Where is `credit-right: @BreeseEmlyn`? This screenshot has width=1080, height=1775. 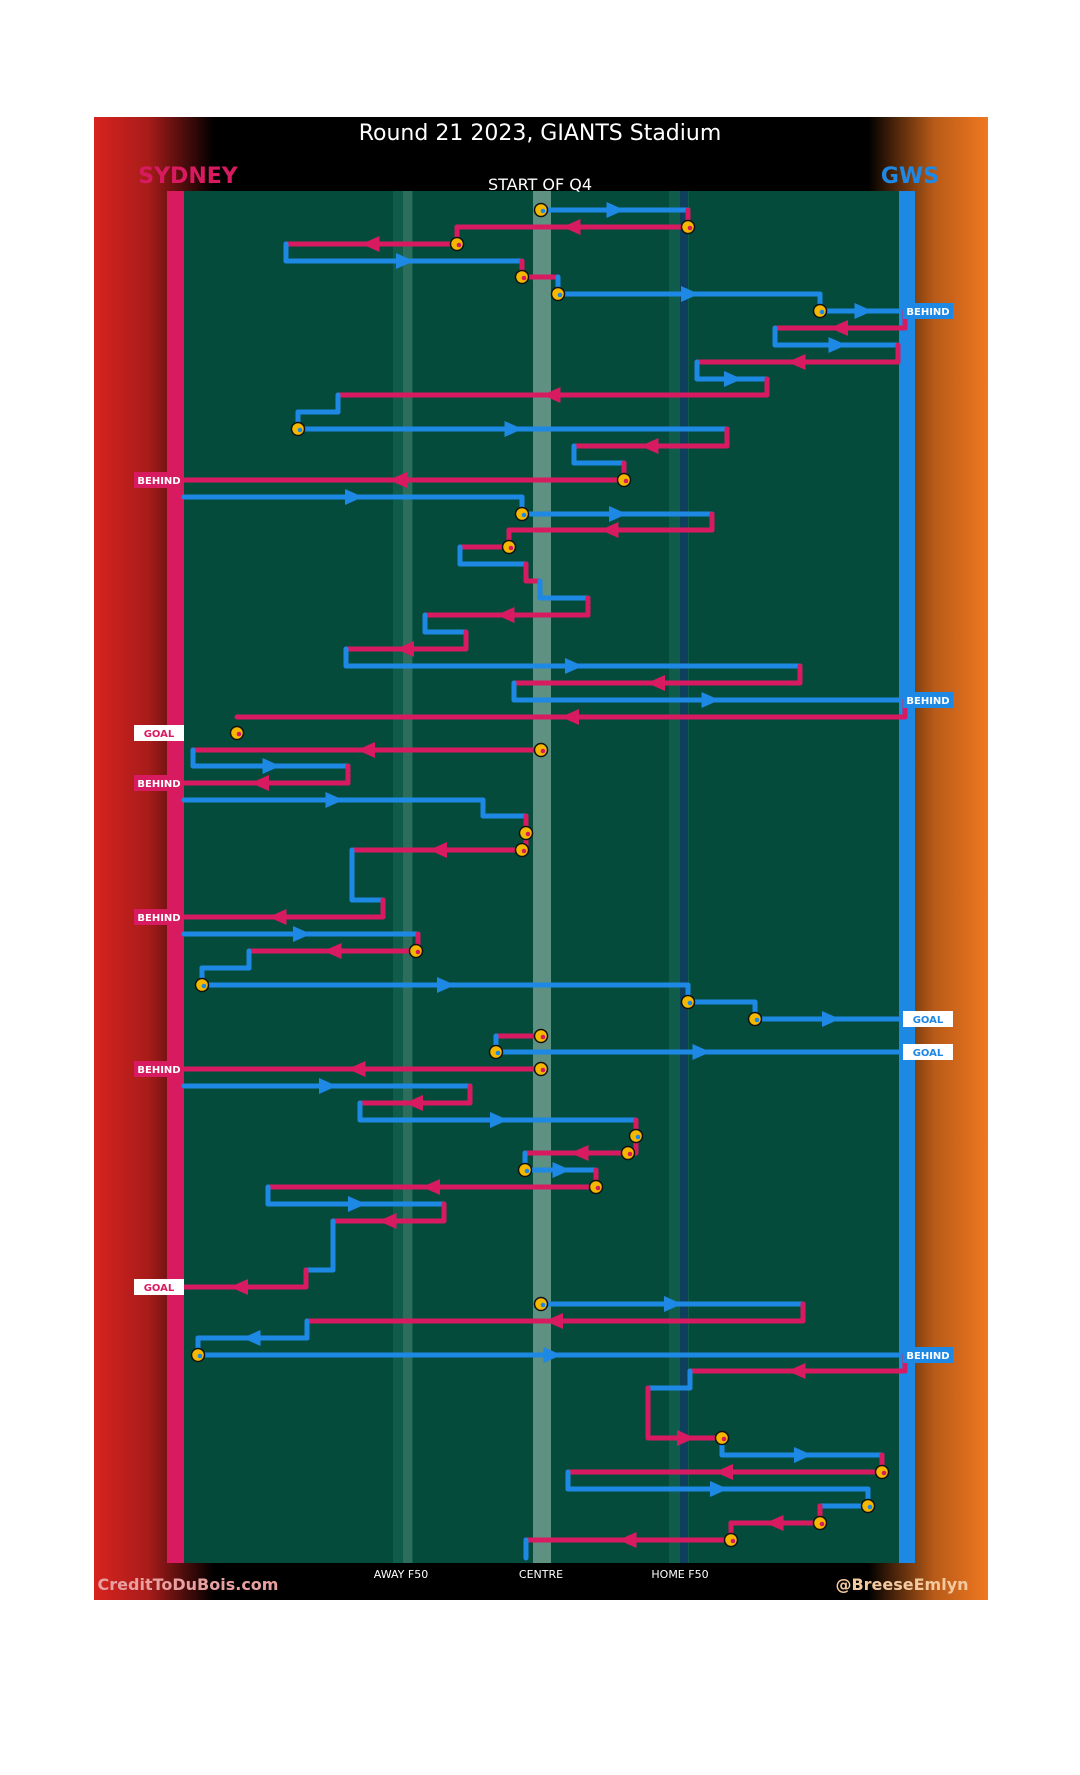
credit-right: @BreeseEmlyn is located at coordinates (901, 1584).